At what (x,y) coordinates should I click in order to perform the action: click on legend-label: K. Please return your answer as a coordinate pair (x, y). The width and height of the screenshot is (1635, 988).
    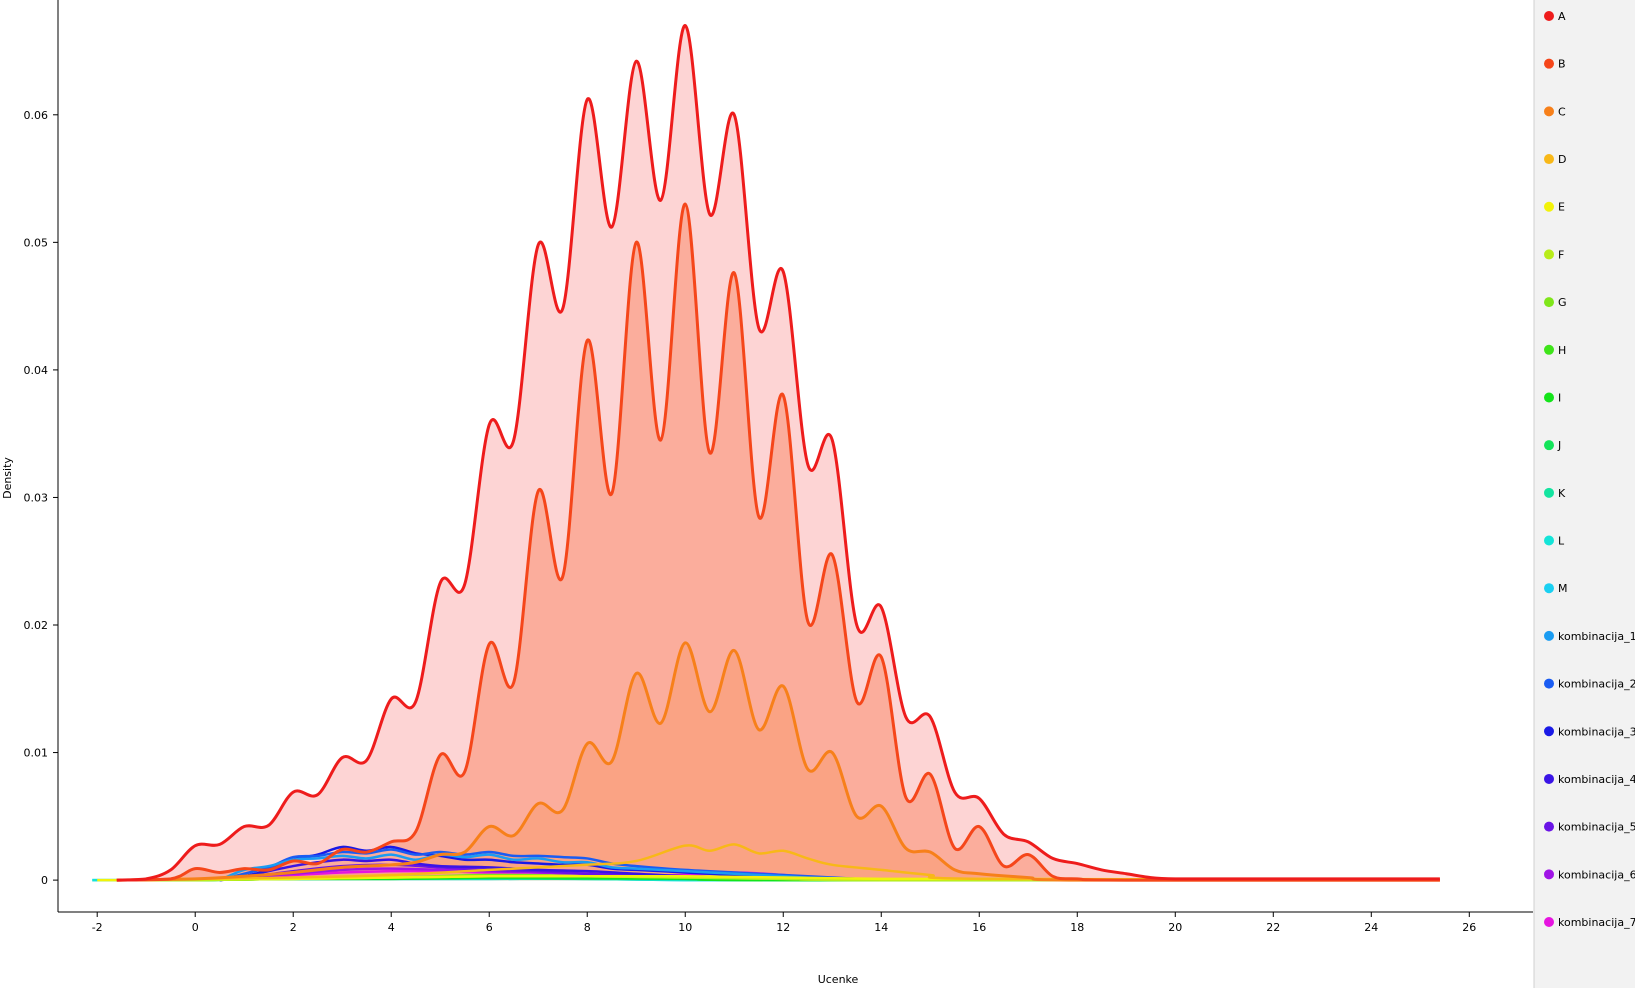
    Looking at the image, I should click on (1562, 493).